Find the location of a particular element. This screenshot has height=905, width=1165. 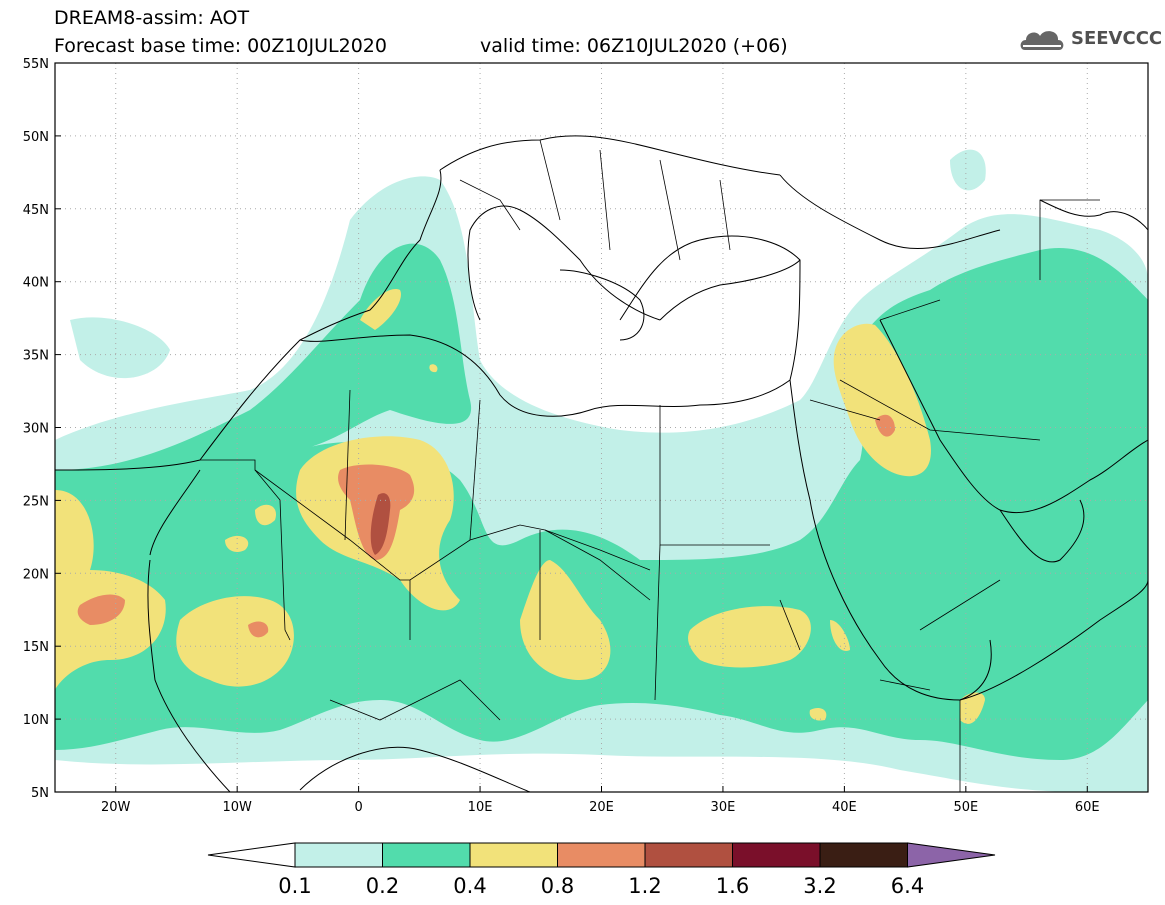

lon-label: 20W is located at coordinates (116, 807).